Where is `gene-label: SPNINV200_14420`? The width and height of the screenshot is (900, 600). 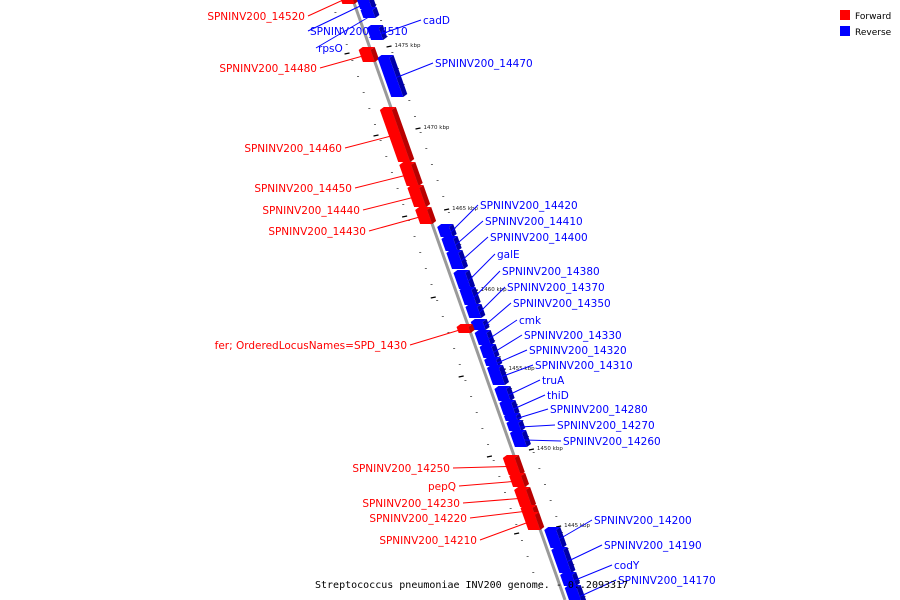
gene-label: SPNINV200_14420 is located at coordinates (529, 206).